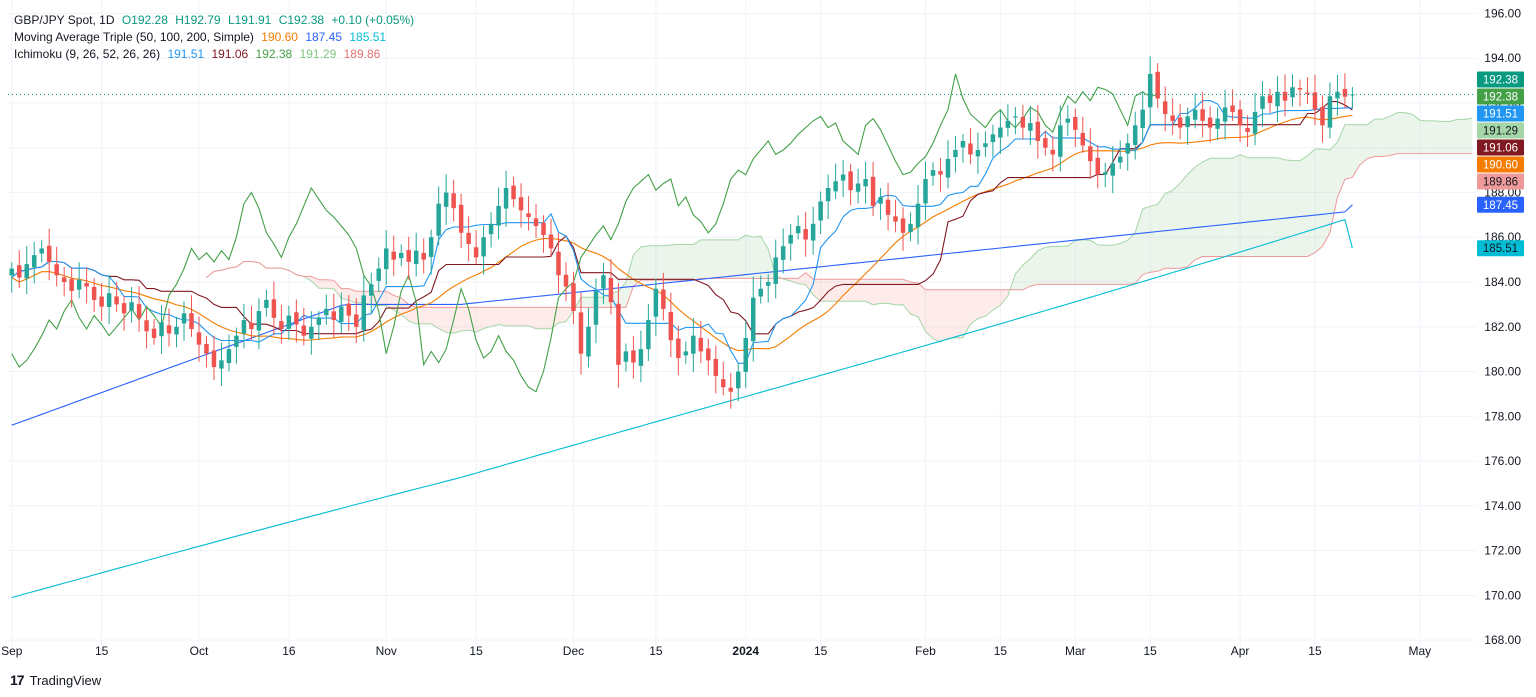 This screenshot has width=1536, height=697. What do you see at coordinates (745, 651) in the screenshot?
I see `x-tick-label: 2024` at bounding box center [745, 651].